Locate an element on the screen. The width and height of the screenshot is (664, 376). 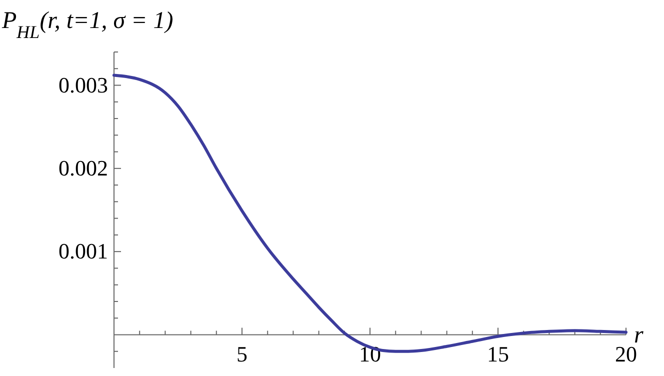
y-tick-label: 0.003 is located at coordinates (83, 85).